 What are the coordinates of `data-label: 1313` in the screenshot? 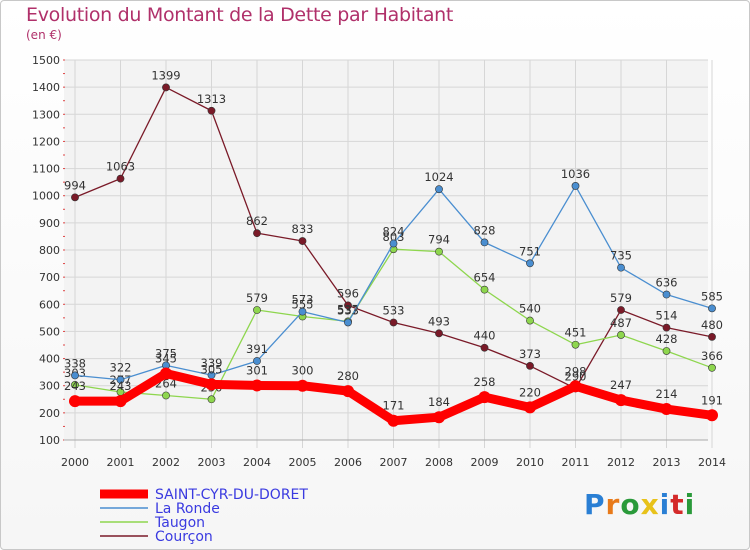 It's located at (211, 99).